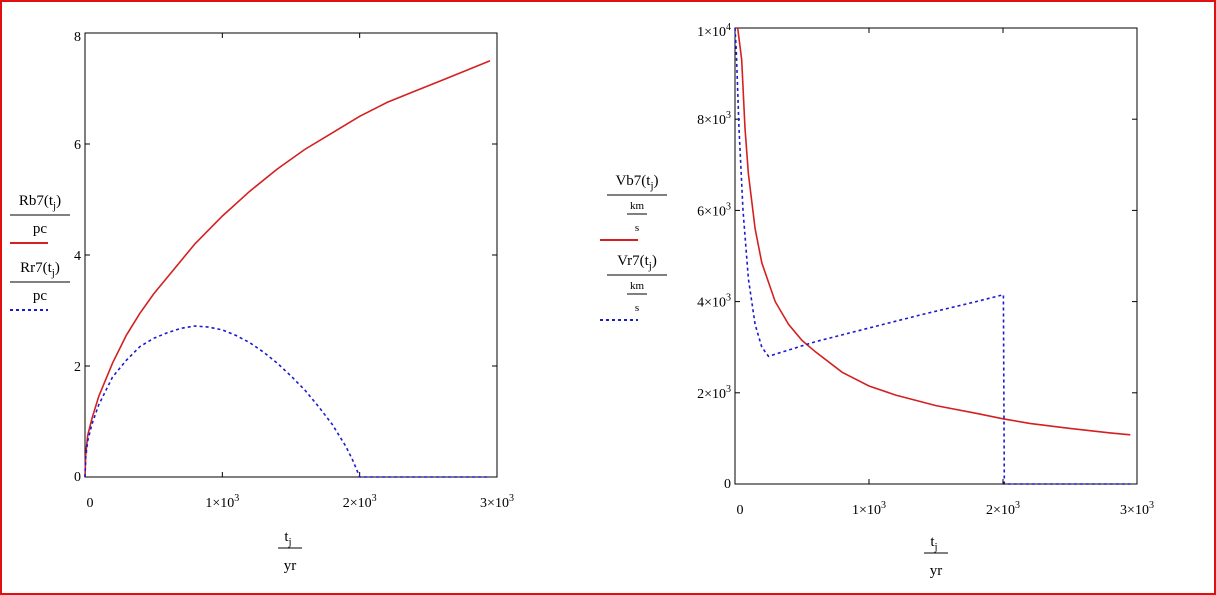 Image resolution: width=1216 pixels, height=595 pixels. What do you see at coordinates (77, 367) in the screenshot?
I see `y-tick-label: 2` at bounding box center [77, 367].